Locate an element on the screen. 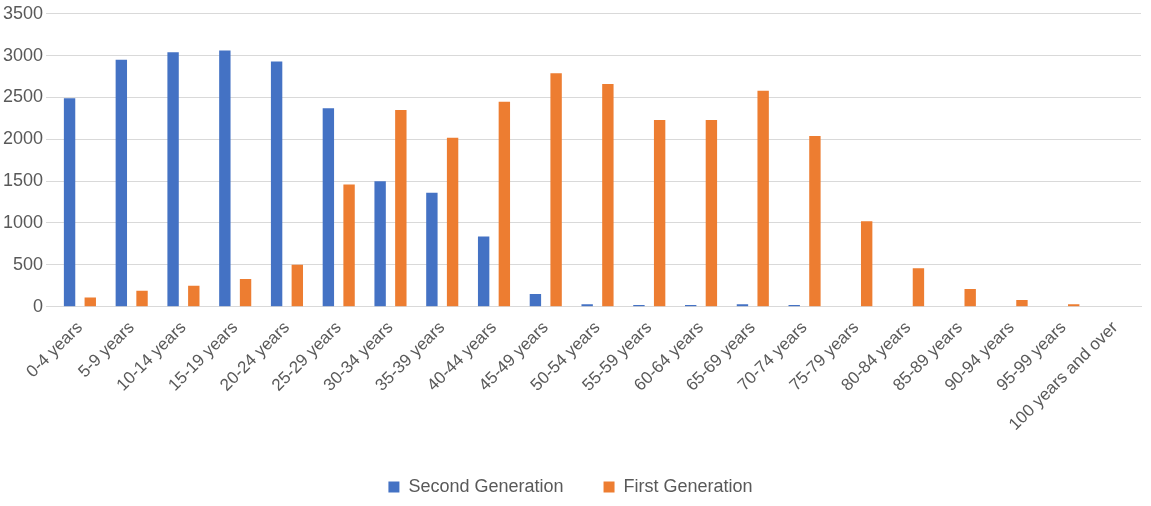 The image size is (1151, 506). y-tick-label: 0 is located at coordinates (38, 305).